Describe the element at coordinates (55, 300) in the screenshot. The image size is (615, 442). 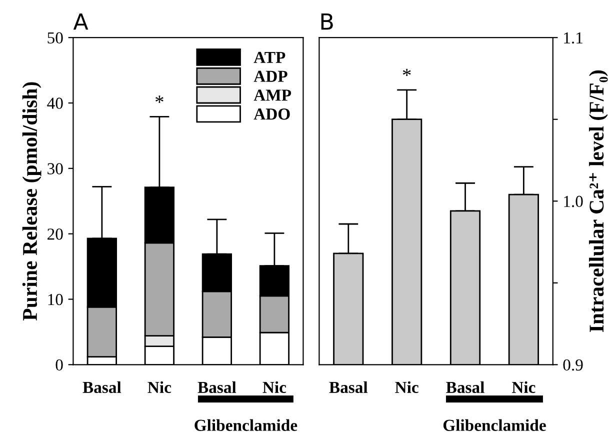
I see `y-tick-label: 10` at that location.